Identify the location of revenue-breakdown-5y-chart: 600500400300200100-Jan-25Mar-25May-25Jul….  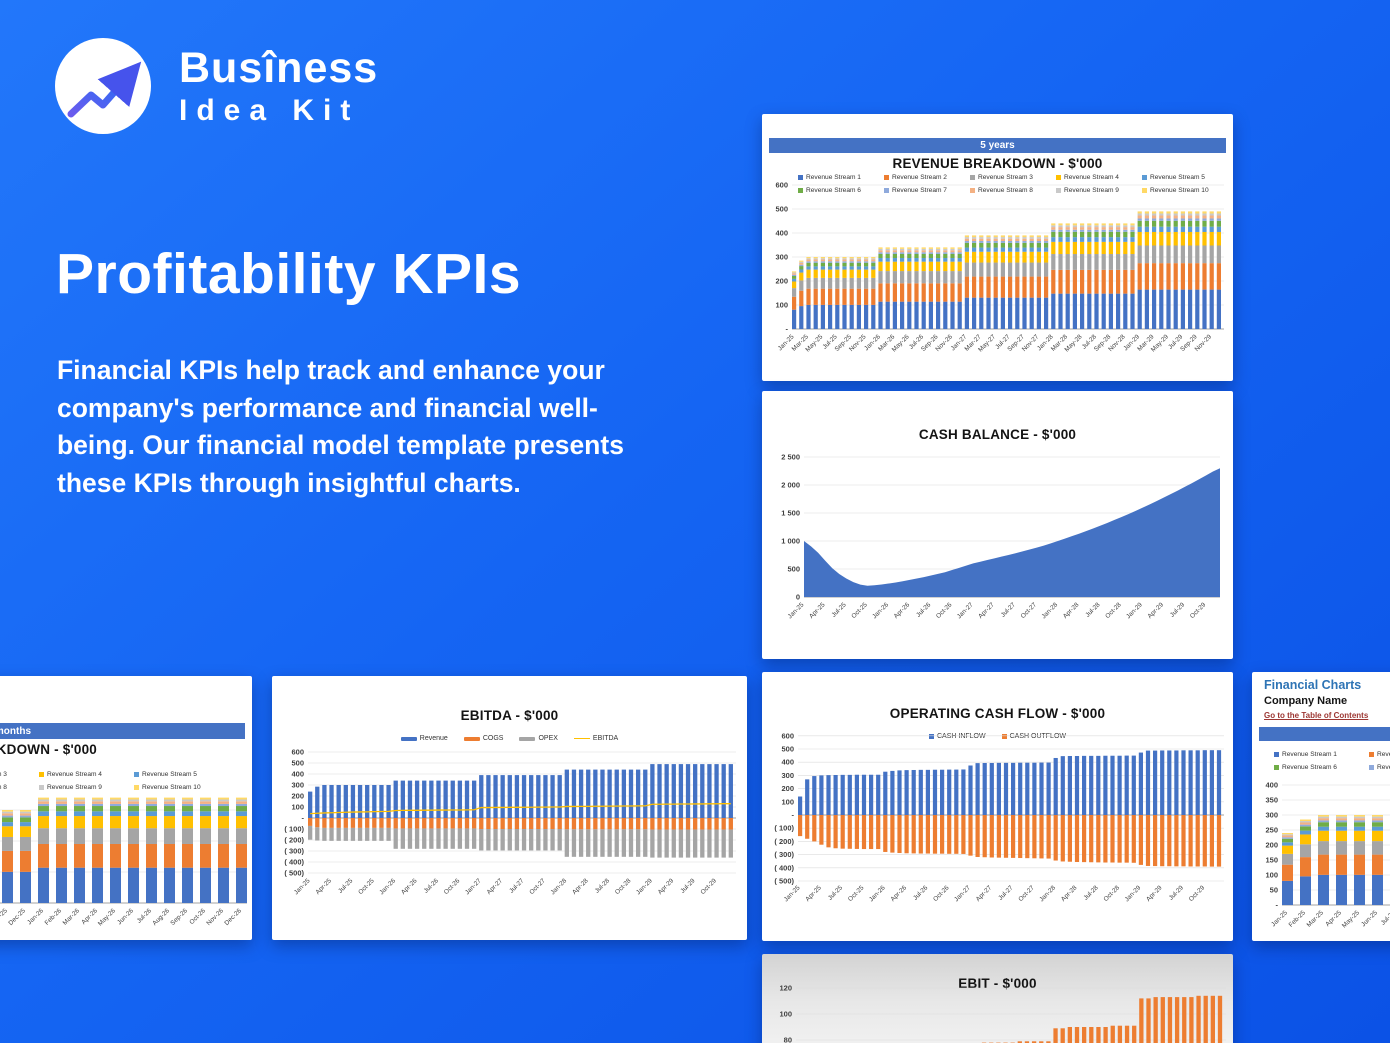
(999, 267).